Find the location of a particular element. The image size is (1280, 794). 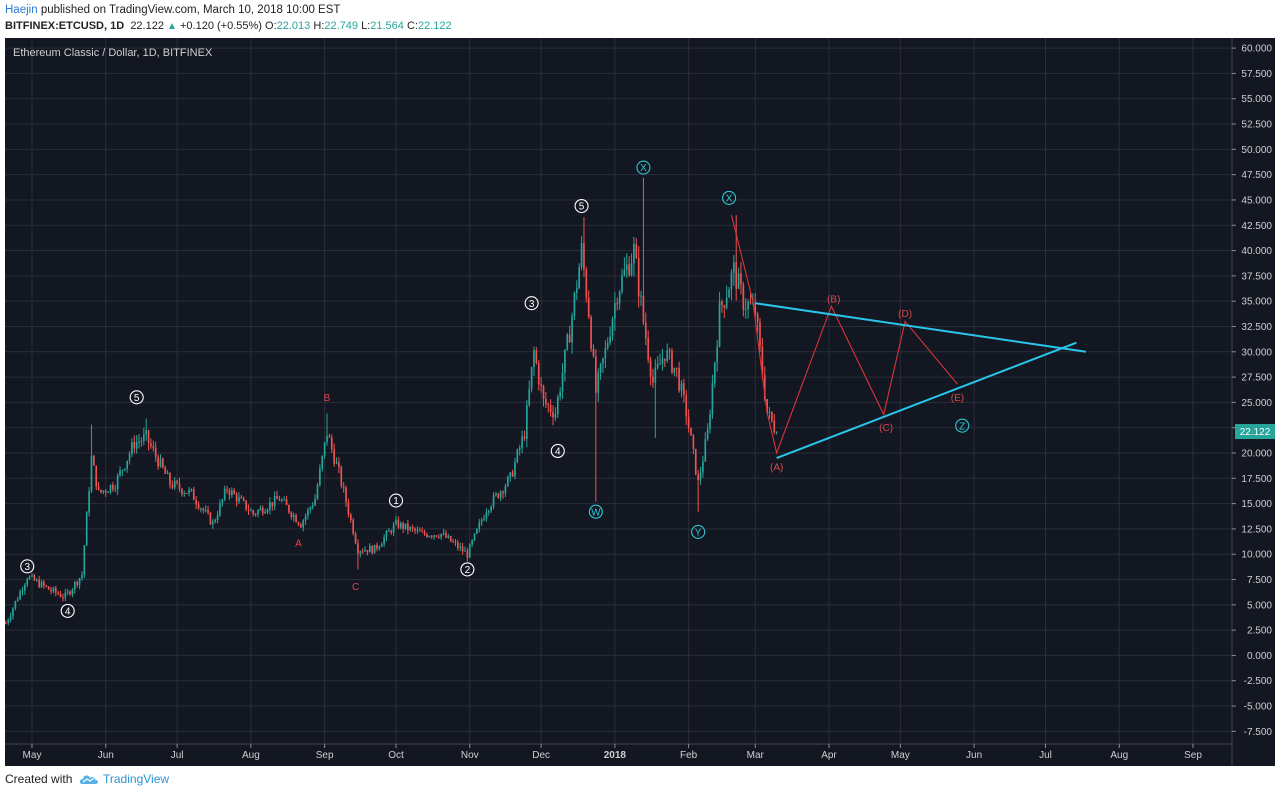

price-tick-label: 47.500 is located at coordinates (1256, 175).